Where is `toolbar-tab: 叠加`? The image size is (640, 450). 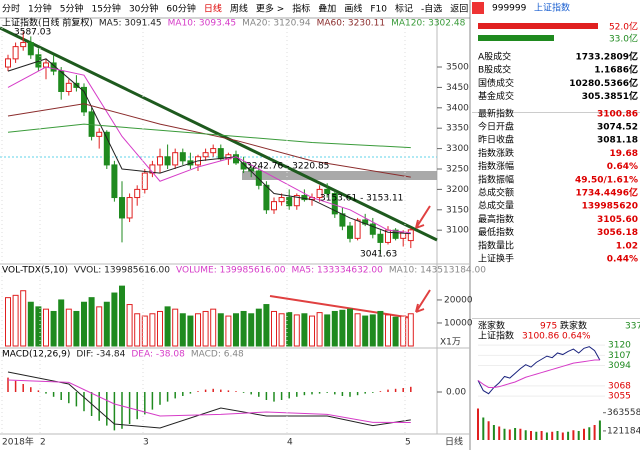
toolbar-tab: 叠加 is located at coordinates (327, 9).